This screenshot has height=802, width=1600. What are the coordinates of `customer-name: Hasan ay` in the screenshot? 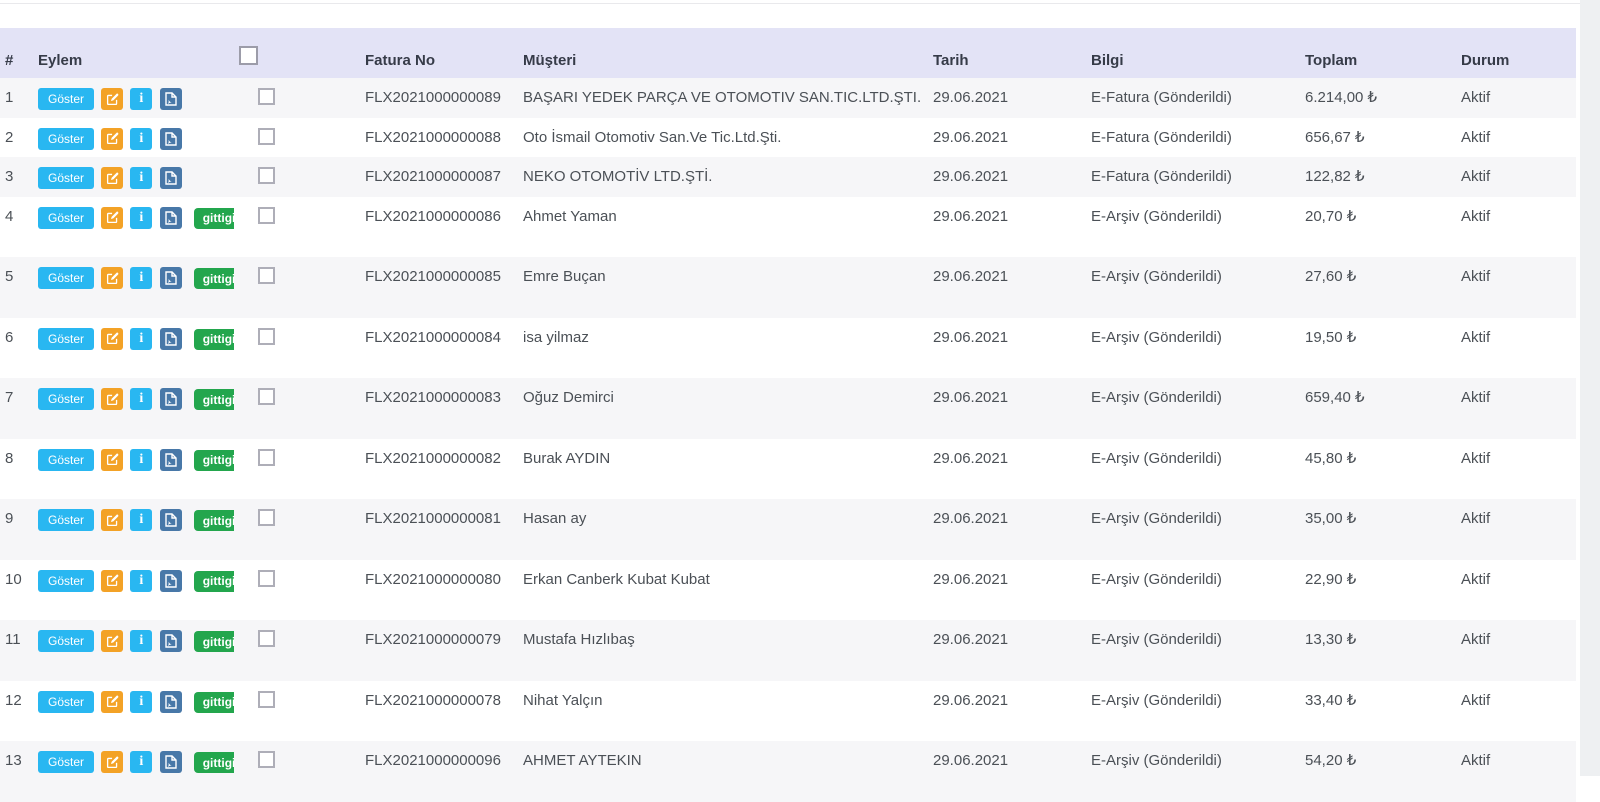 It's located at (555, 518).